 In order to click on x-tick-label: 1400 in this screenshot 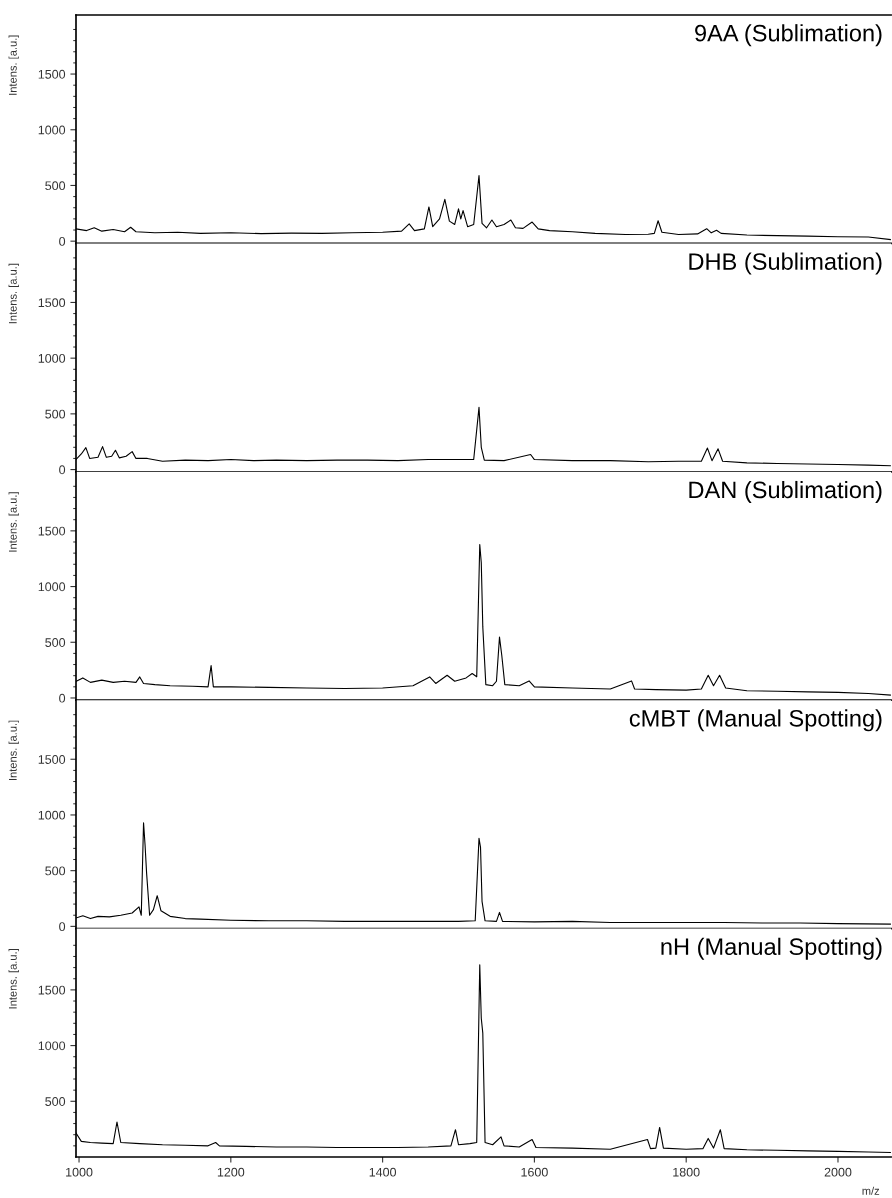, I will do `click(383, 1172)`.